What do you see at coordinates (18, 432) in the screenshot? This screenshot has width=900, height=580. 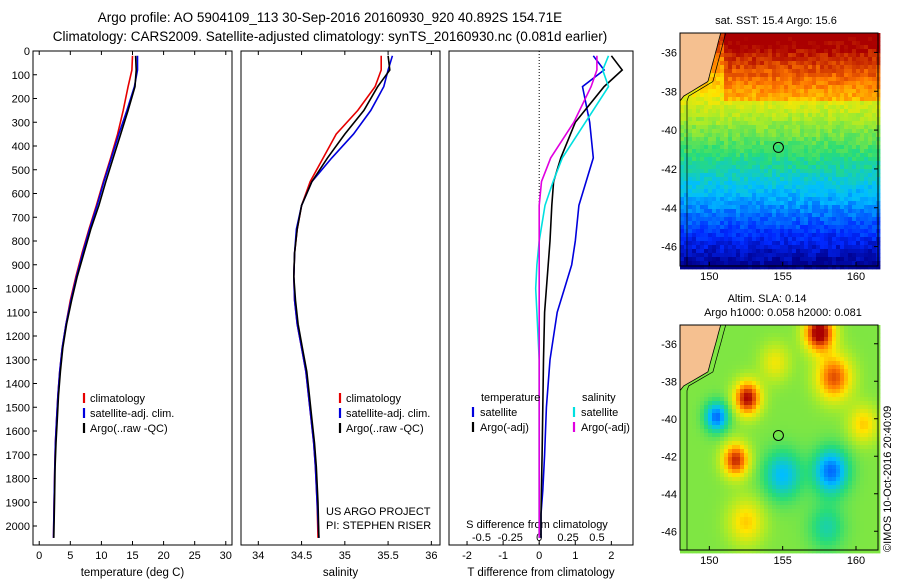 I see `y-tick-label: 1600` at bounding box center [18, 432].